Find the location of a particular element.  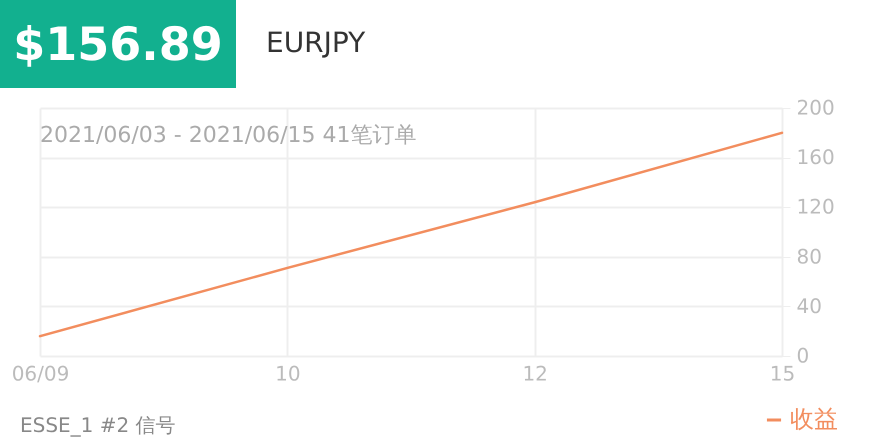

y-tick-label: 160 is located at coordinates (815, 157).